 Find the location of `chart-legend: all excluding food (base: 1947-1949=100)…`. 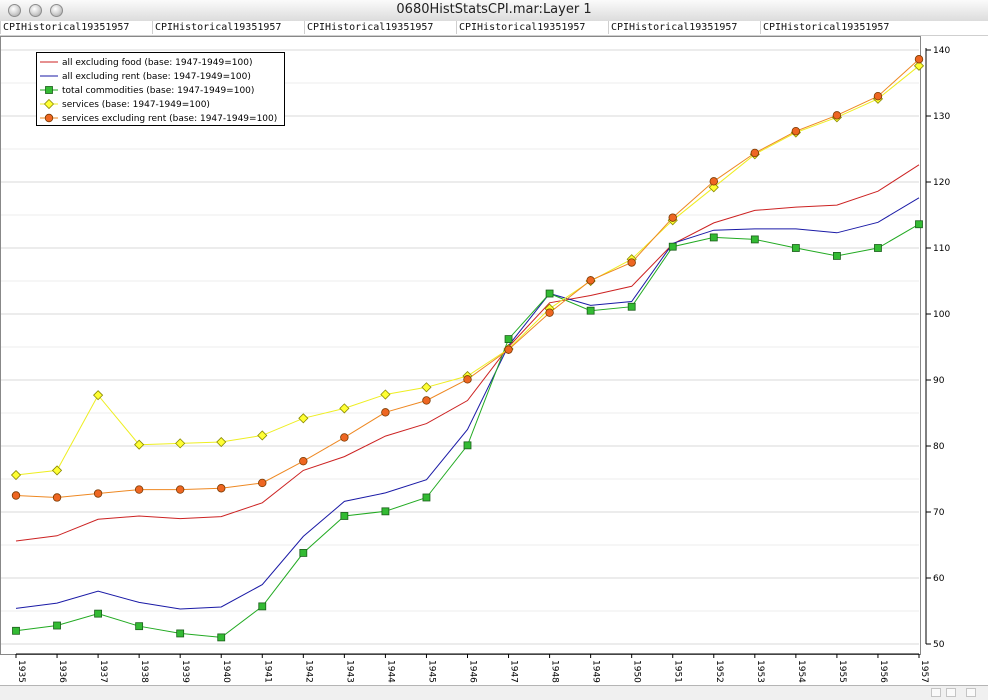

chart-legend: all excluding food (base: 1947-1949=100)… is located at coordinates (160, 89).